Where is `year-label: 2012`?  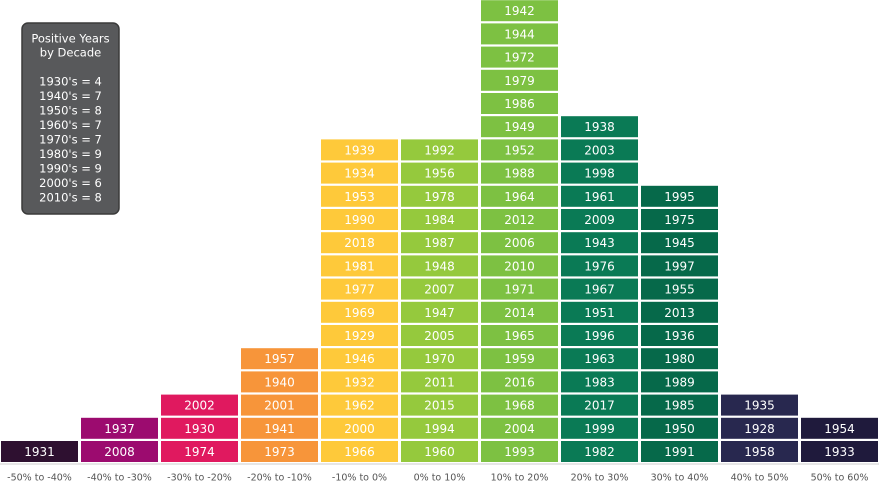
year-label: 2012 is located at coordinates (519, 220).